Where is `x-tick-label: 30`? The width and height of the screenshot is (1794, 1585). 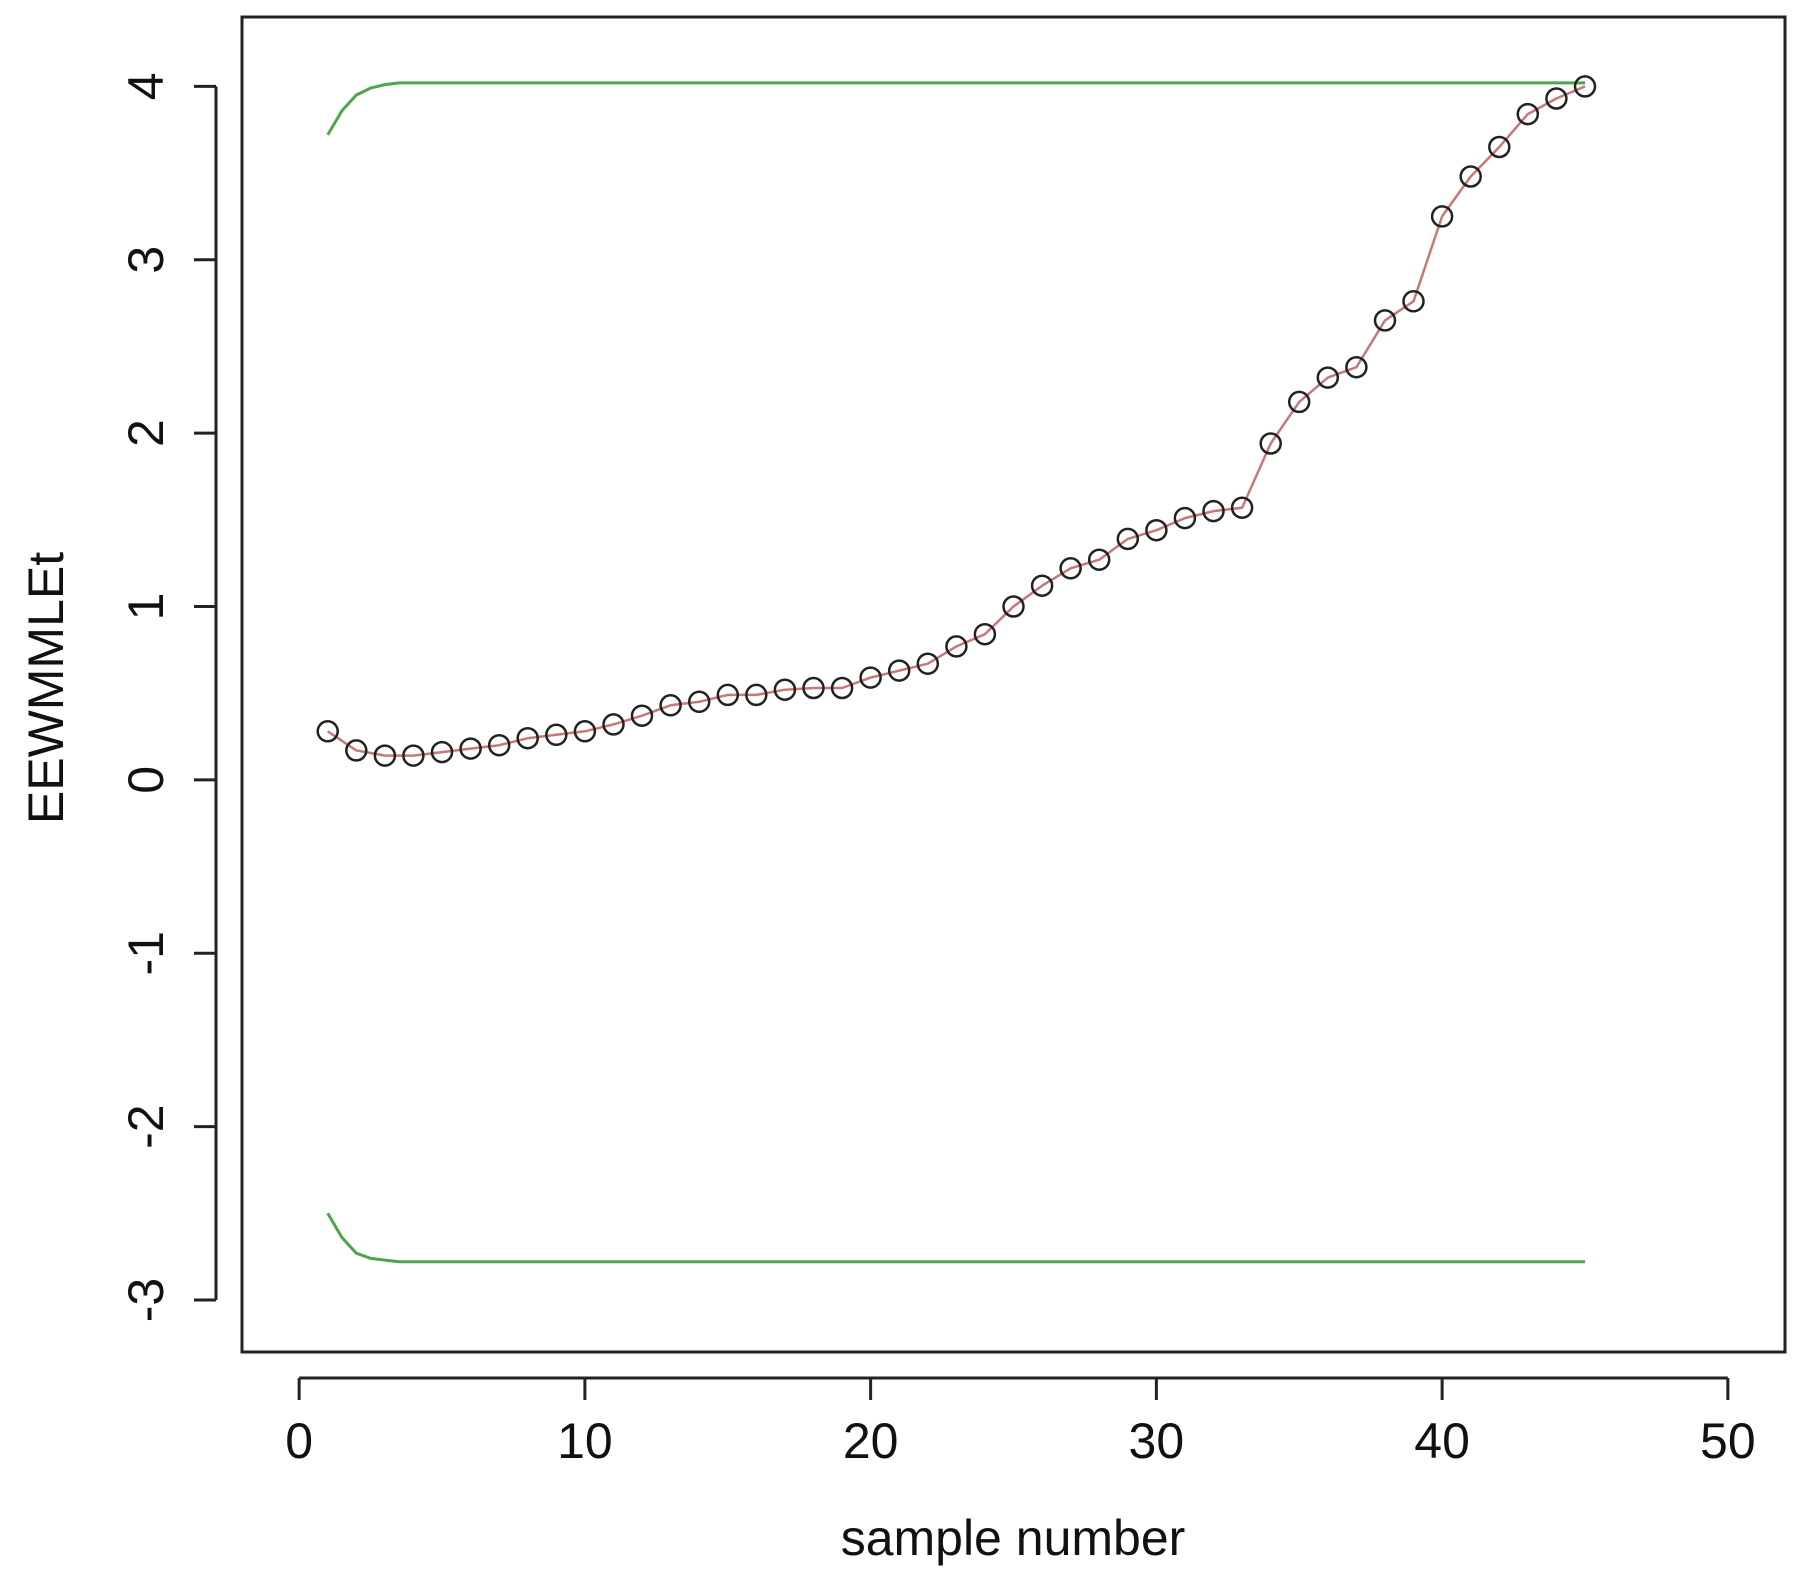
x-tick-label: 30 is located at coordinates (1157, 1441).